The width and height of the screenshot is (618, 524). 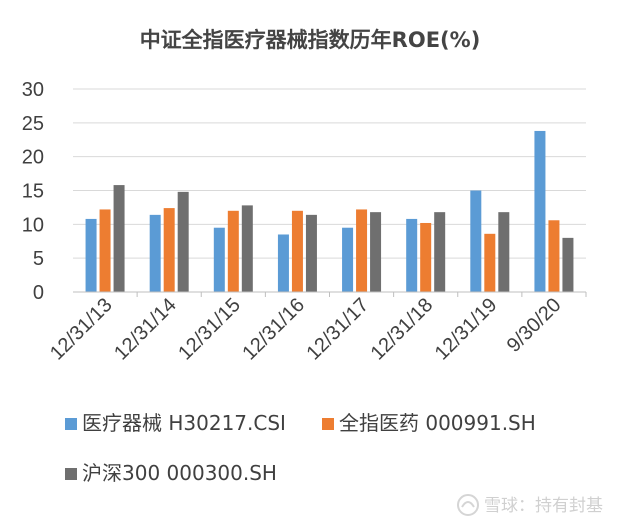 What do you see at coordinates (534, 325) in the screenshot?
I see `x-tick-label: 9/30/20` at bounding box center [534, 325].